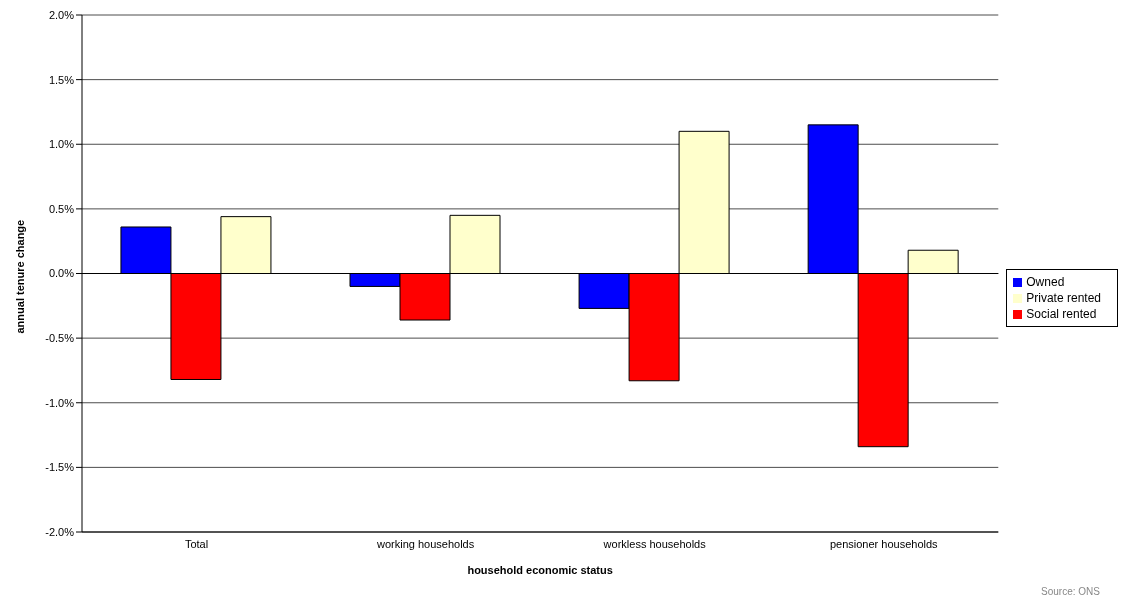  I want to click on y-axis-title: annual tenure change, so click(19, 276).